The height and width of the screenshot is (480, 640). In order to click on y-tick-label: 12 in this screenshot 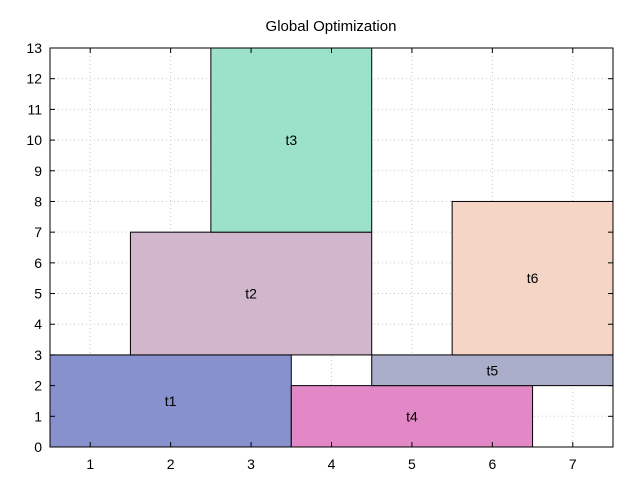, I will do `click(34, 79)`.